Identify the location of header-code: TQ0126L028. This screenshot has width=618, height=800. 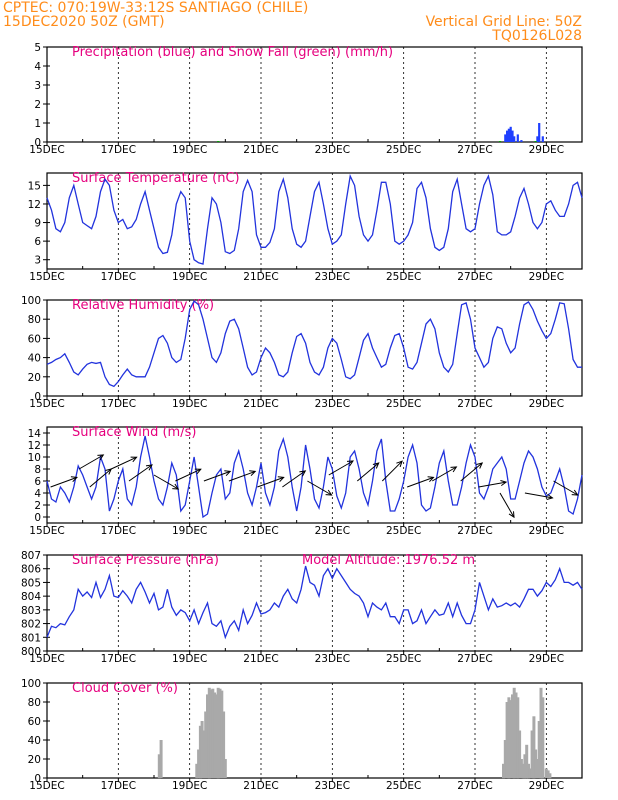
(536, 36).